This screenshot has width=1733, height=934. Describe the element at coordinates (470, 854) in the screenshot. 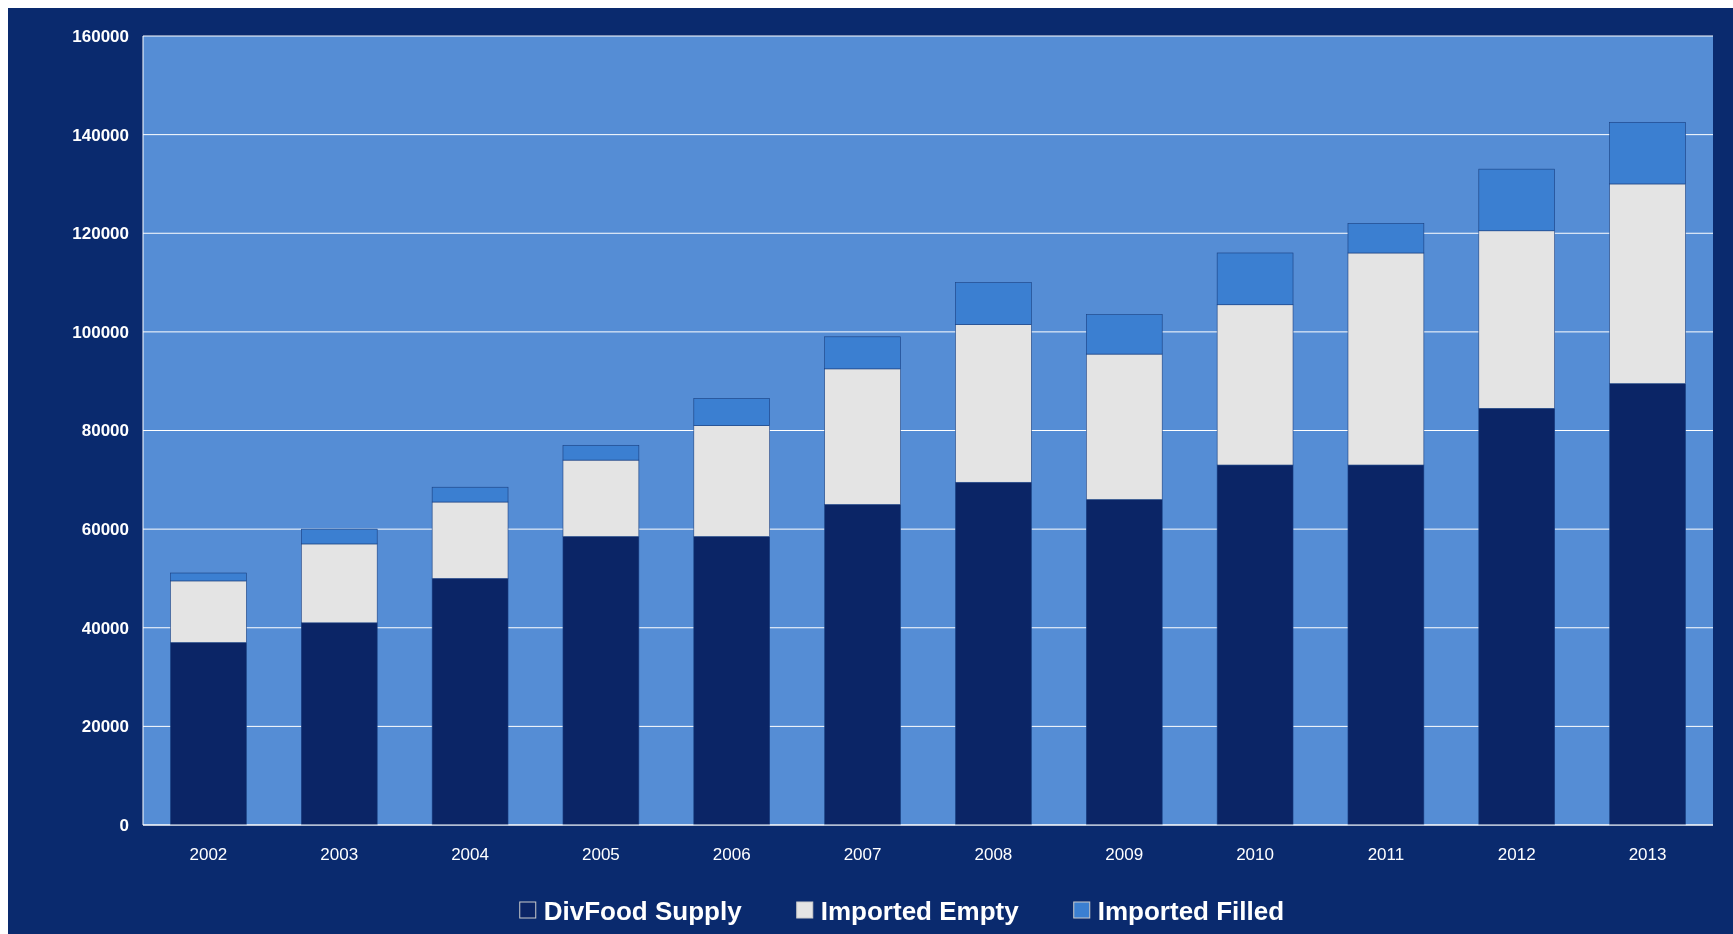

I see `x-tick-label: 2004` at that location.